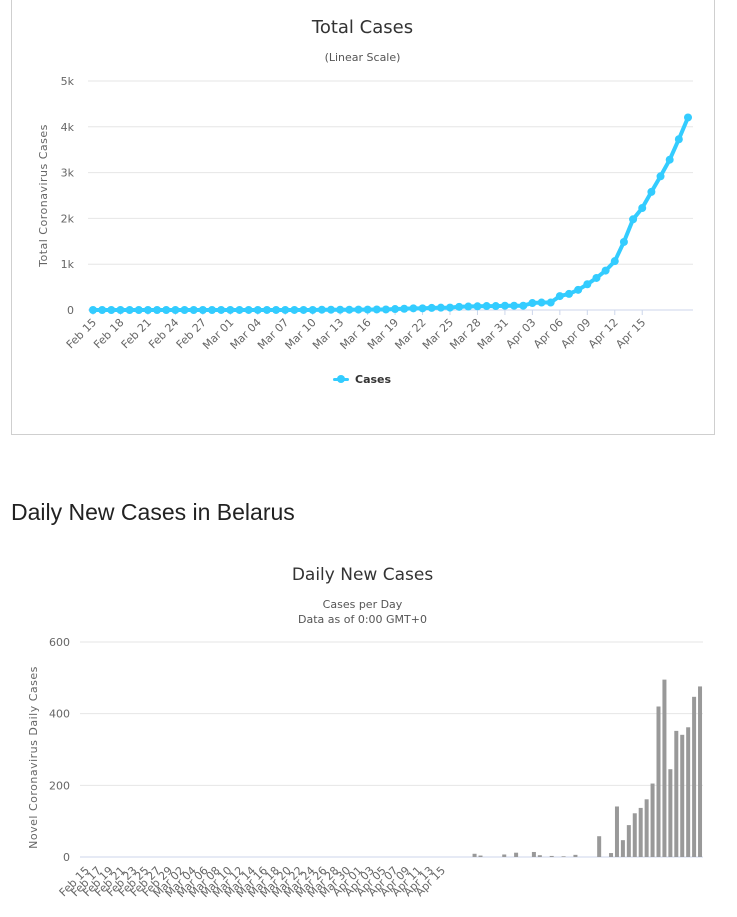 The image size is (737, 917). What do you see at coordinates (362, 604) in the screenshot?
I see `daily-cases-subtitle: Cases per Day` at bounding box center [362, 604].